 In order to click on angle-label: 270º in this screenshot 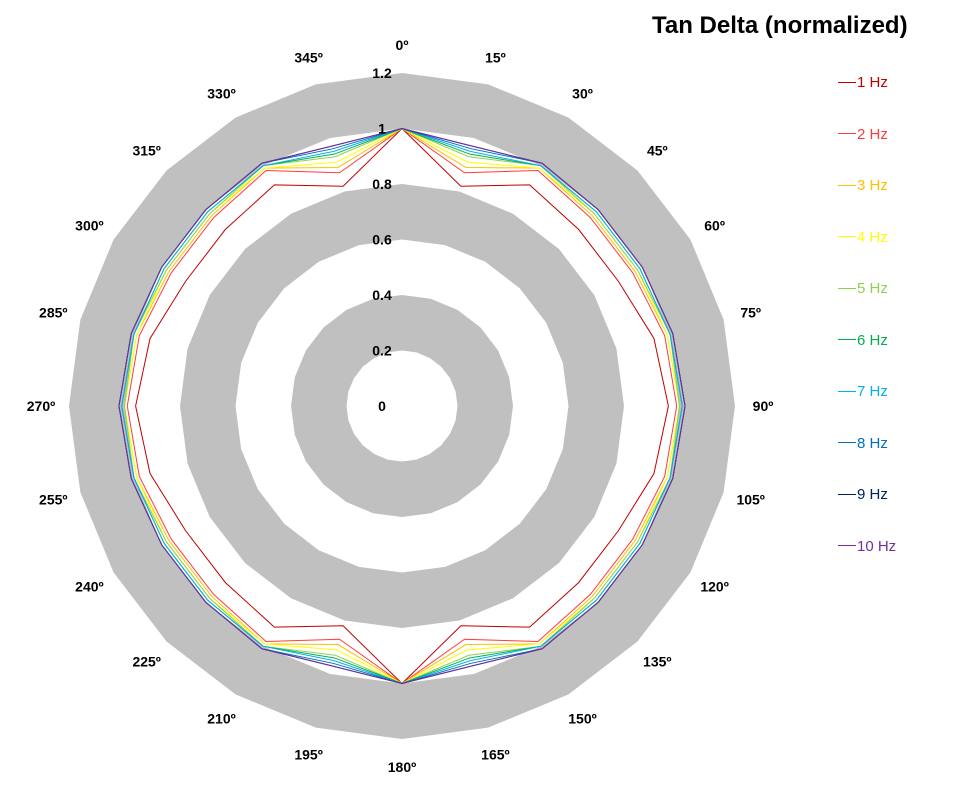, I will do `click(41, 406)`.